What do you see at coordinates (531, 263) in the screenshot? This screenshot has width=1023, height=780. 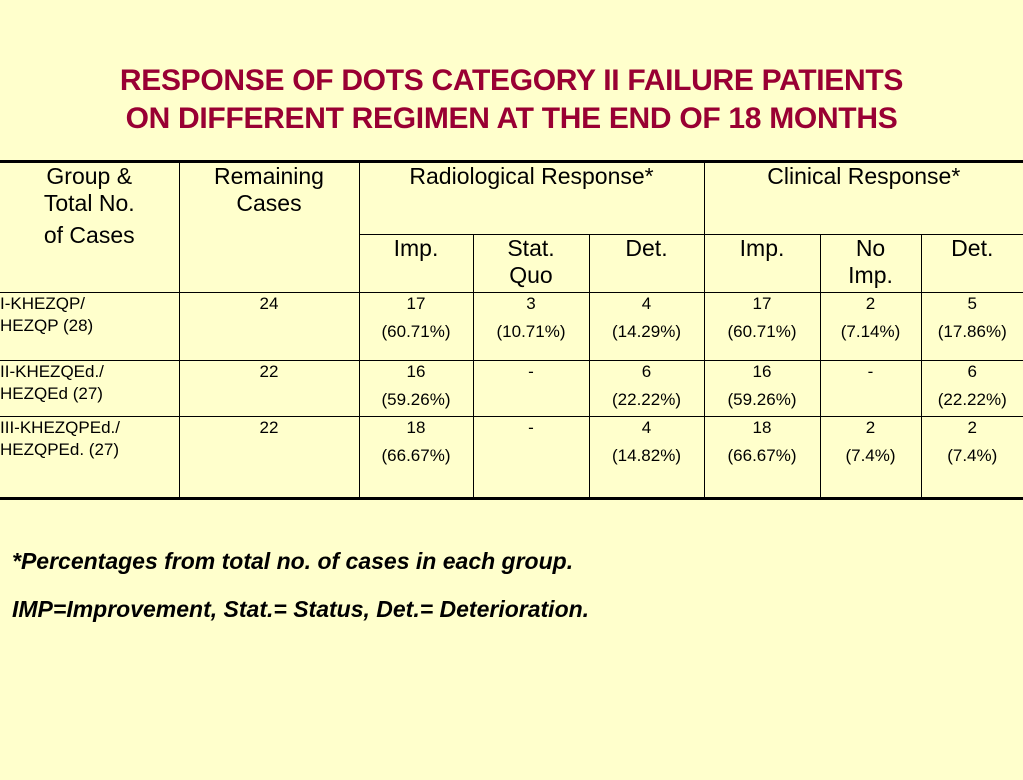 I see `radiological-stat-quo-header: Stat. Quo` at bounding box center [531, 263].